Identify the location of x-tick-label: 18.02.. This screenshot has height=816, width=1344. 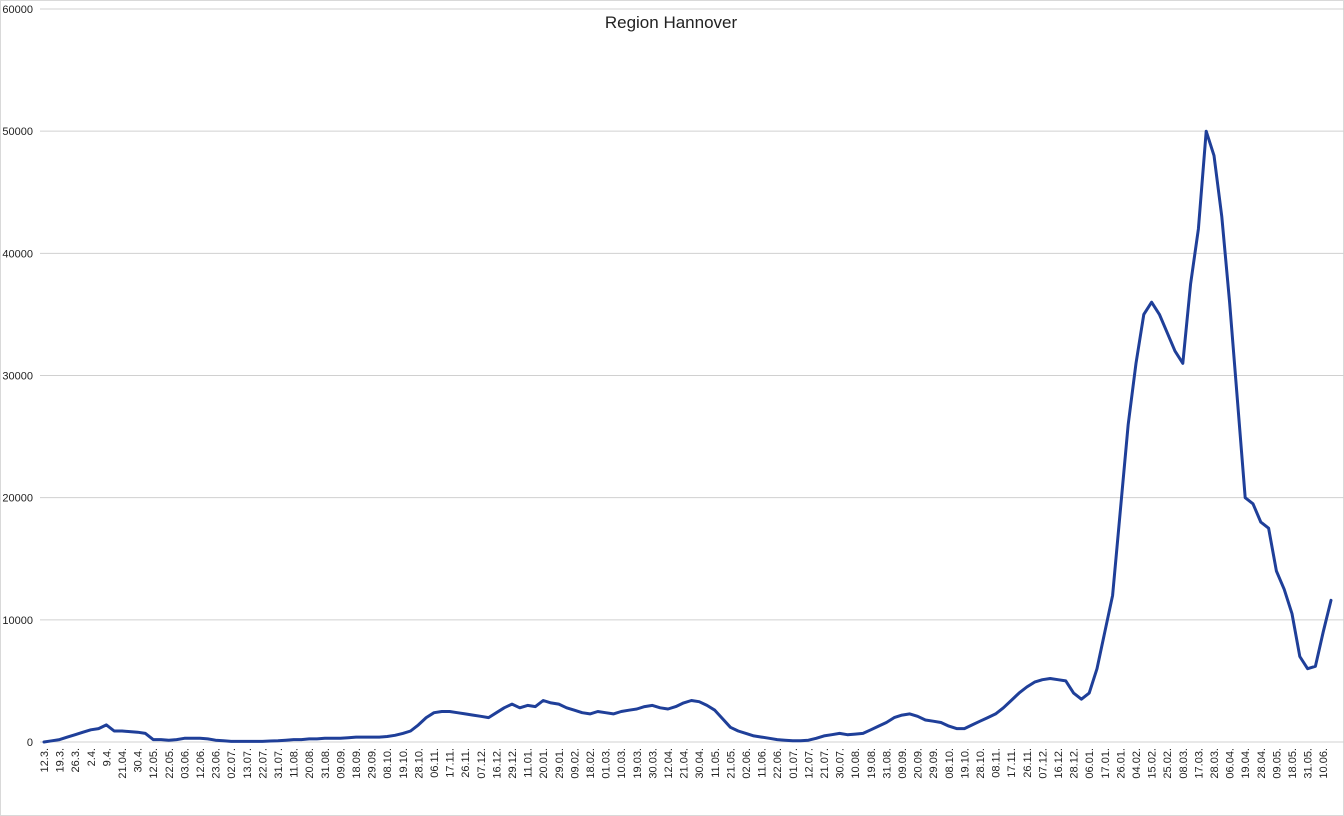
(591, 763).